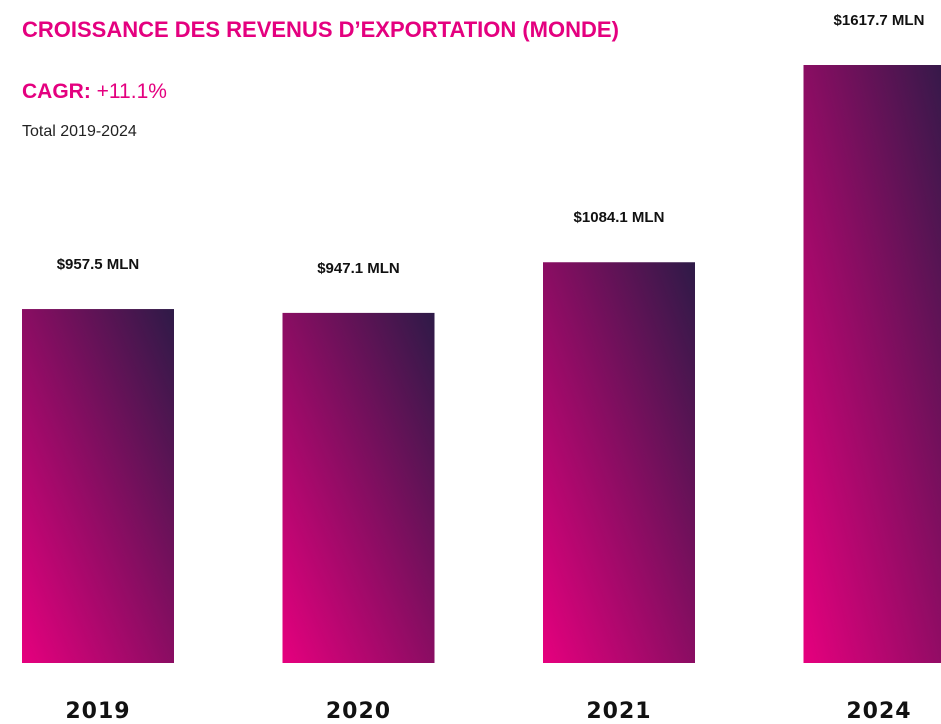  I want to click on x-tick-label: 2021, so click(618, 711).